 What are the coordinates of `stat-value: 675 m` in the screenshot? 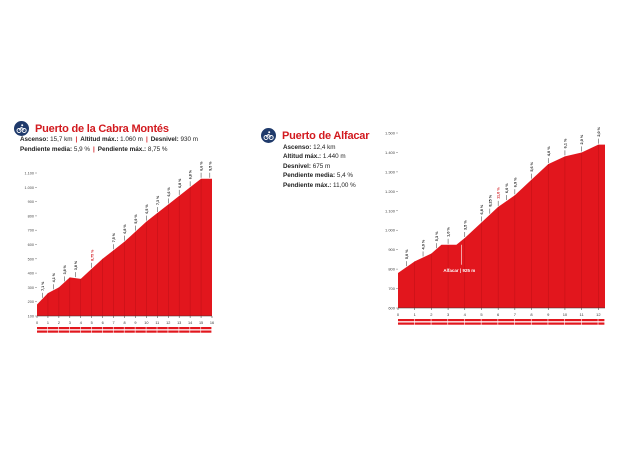 It's located at (321, 166).